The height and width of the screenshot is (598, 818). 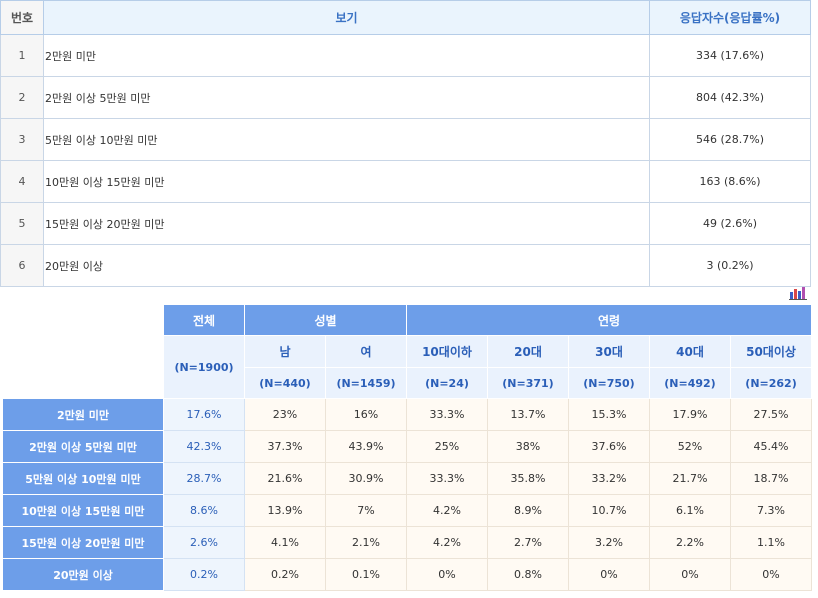 What do you see at coordinates (83, 510) in the screenshot?
I see `row-label: 10만원 이상 15만원 미만` at bounding box center [83, 510].